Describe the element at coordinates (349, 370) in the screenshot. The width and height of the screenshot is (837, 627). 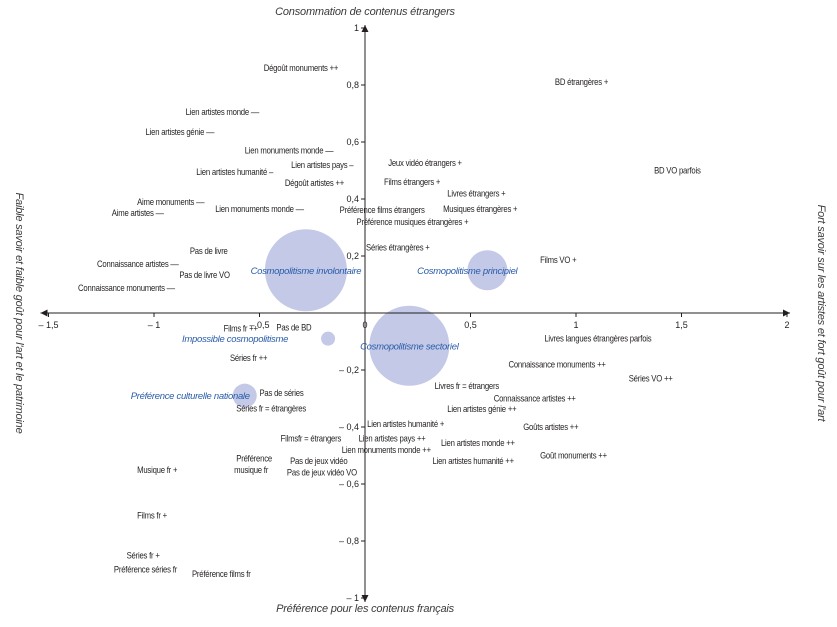
I see `y-tick-label: – 0,2` at that location.